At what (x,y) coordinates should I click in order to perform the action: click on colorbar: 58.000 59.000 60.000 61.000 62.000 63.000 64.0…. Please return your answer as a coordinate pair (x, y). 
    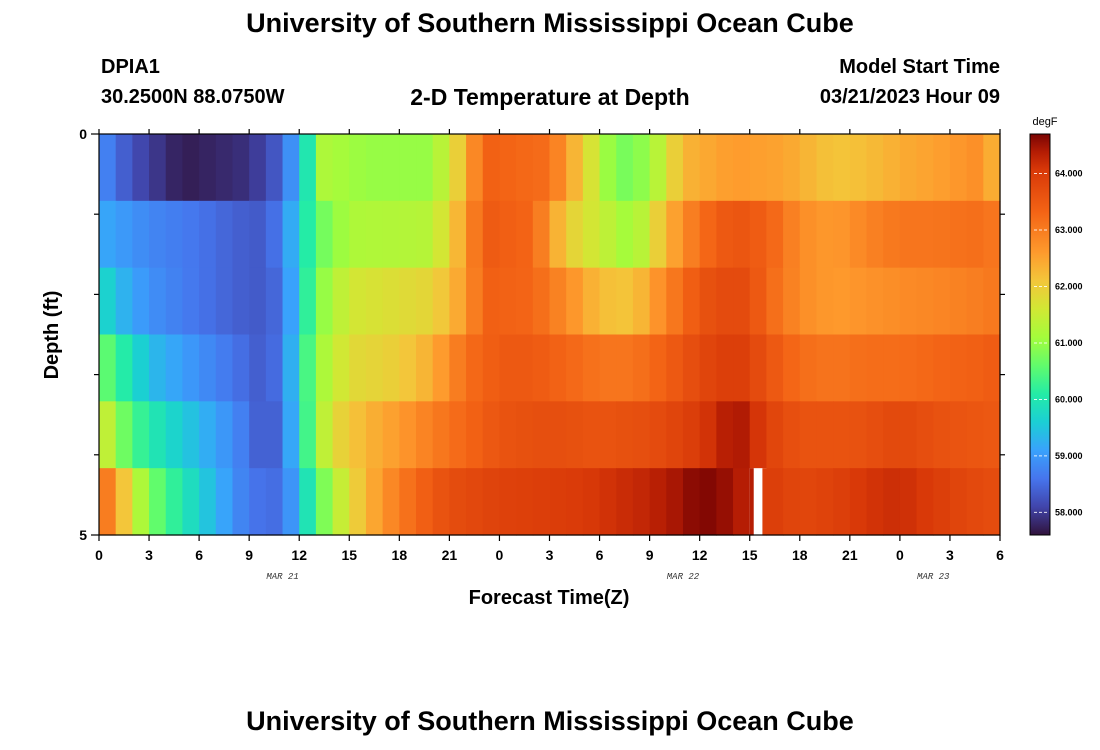
    Looking at the image, I should click on (1056, 334).